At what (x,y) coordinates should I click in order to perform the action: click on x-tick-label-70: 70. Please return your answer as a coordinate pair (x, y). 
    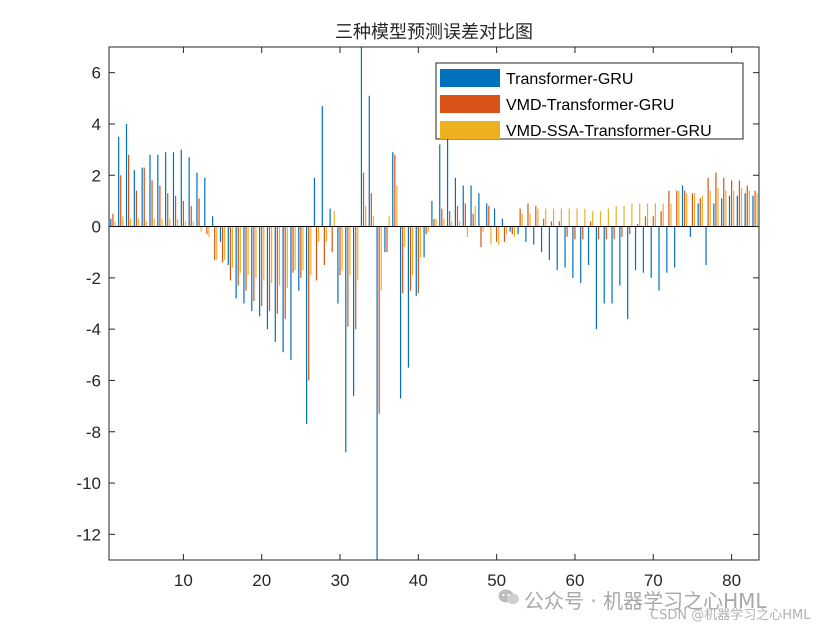
    Looking at the image, I should click on (653, 580).